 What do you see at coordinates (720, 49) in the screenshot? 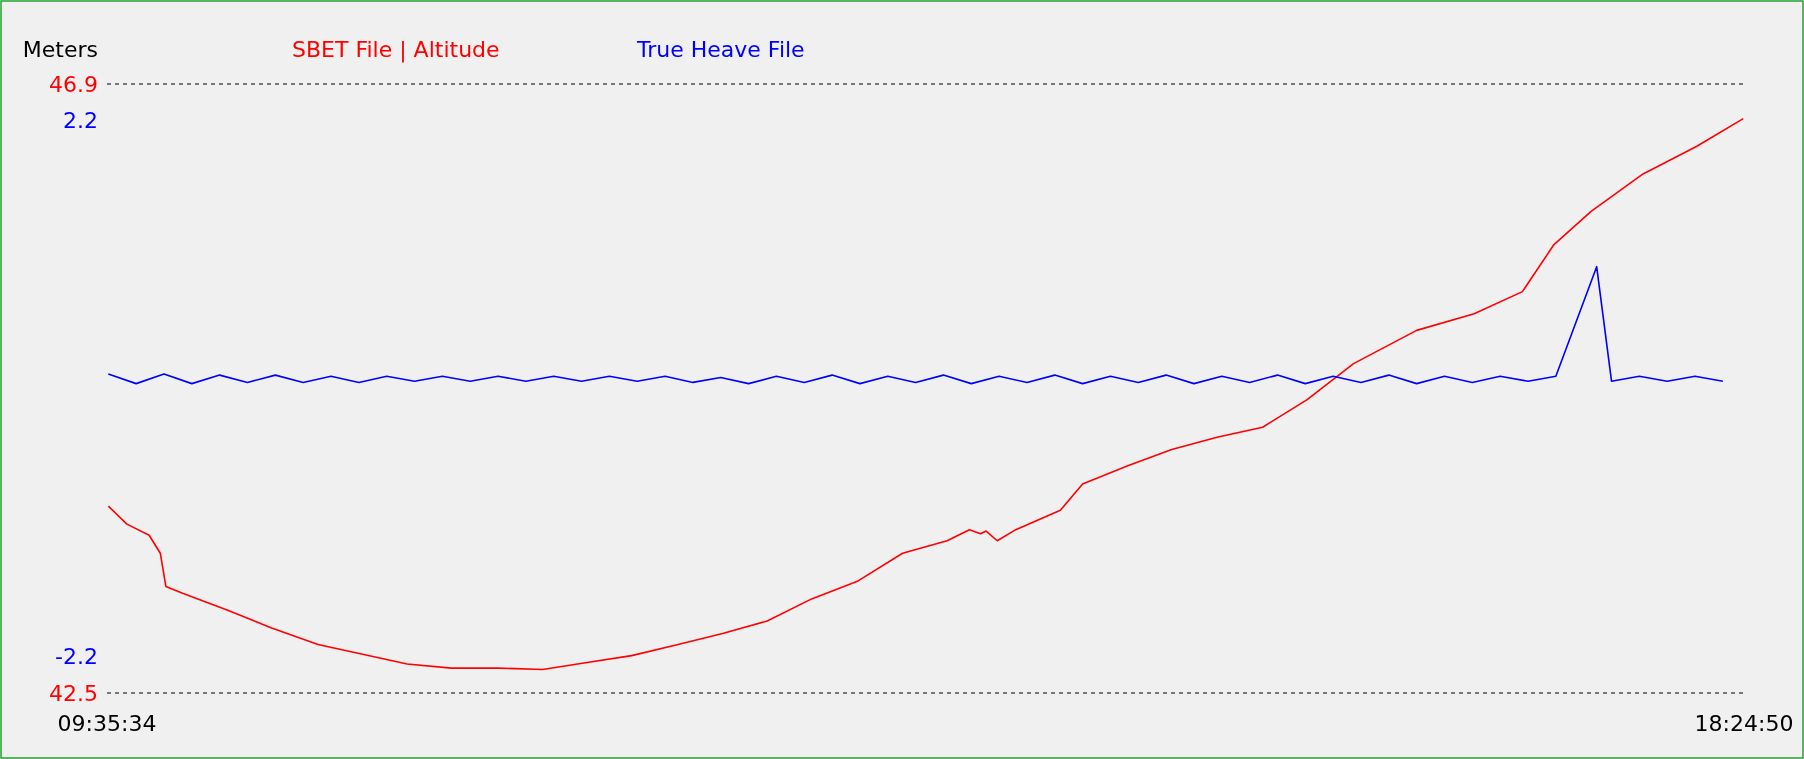
I see `text: True Heave File` at bounding box center [720, 49].